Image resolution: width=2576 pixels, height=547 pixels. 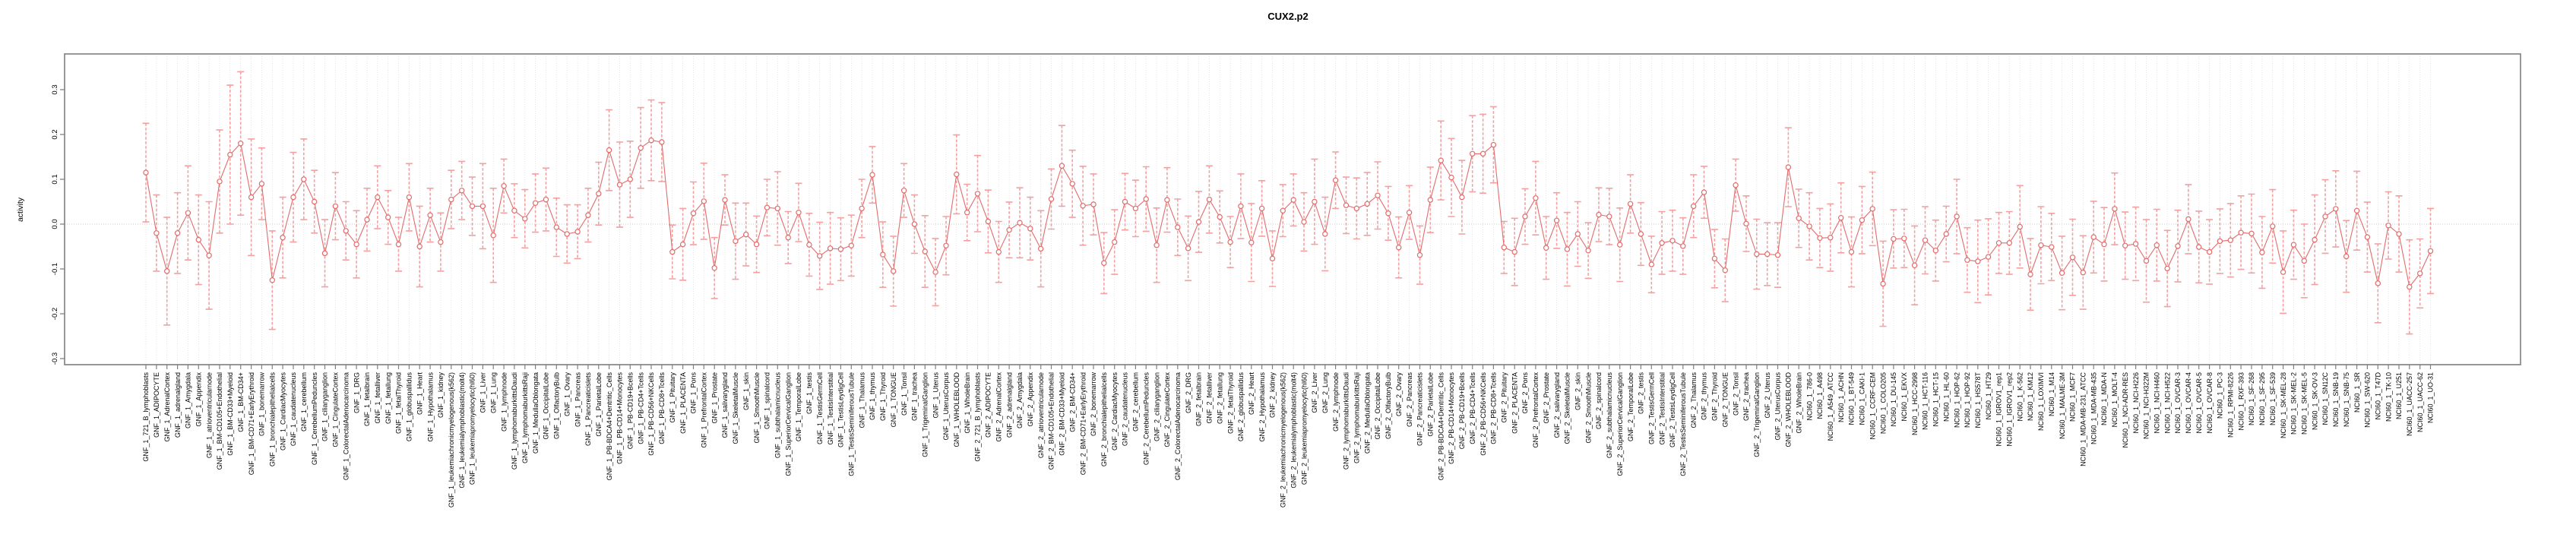 I want to click on x-tick-label: GNF_1_ciliaryganglion, so click(x=325, y=406).